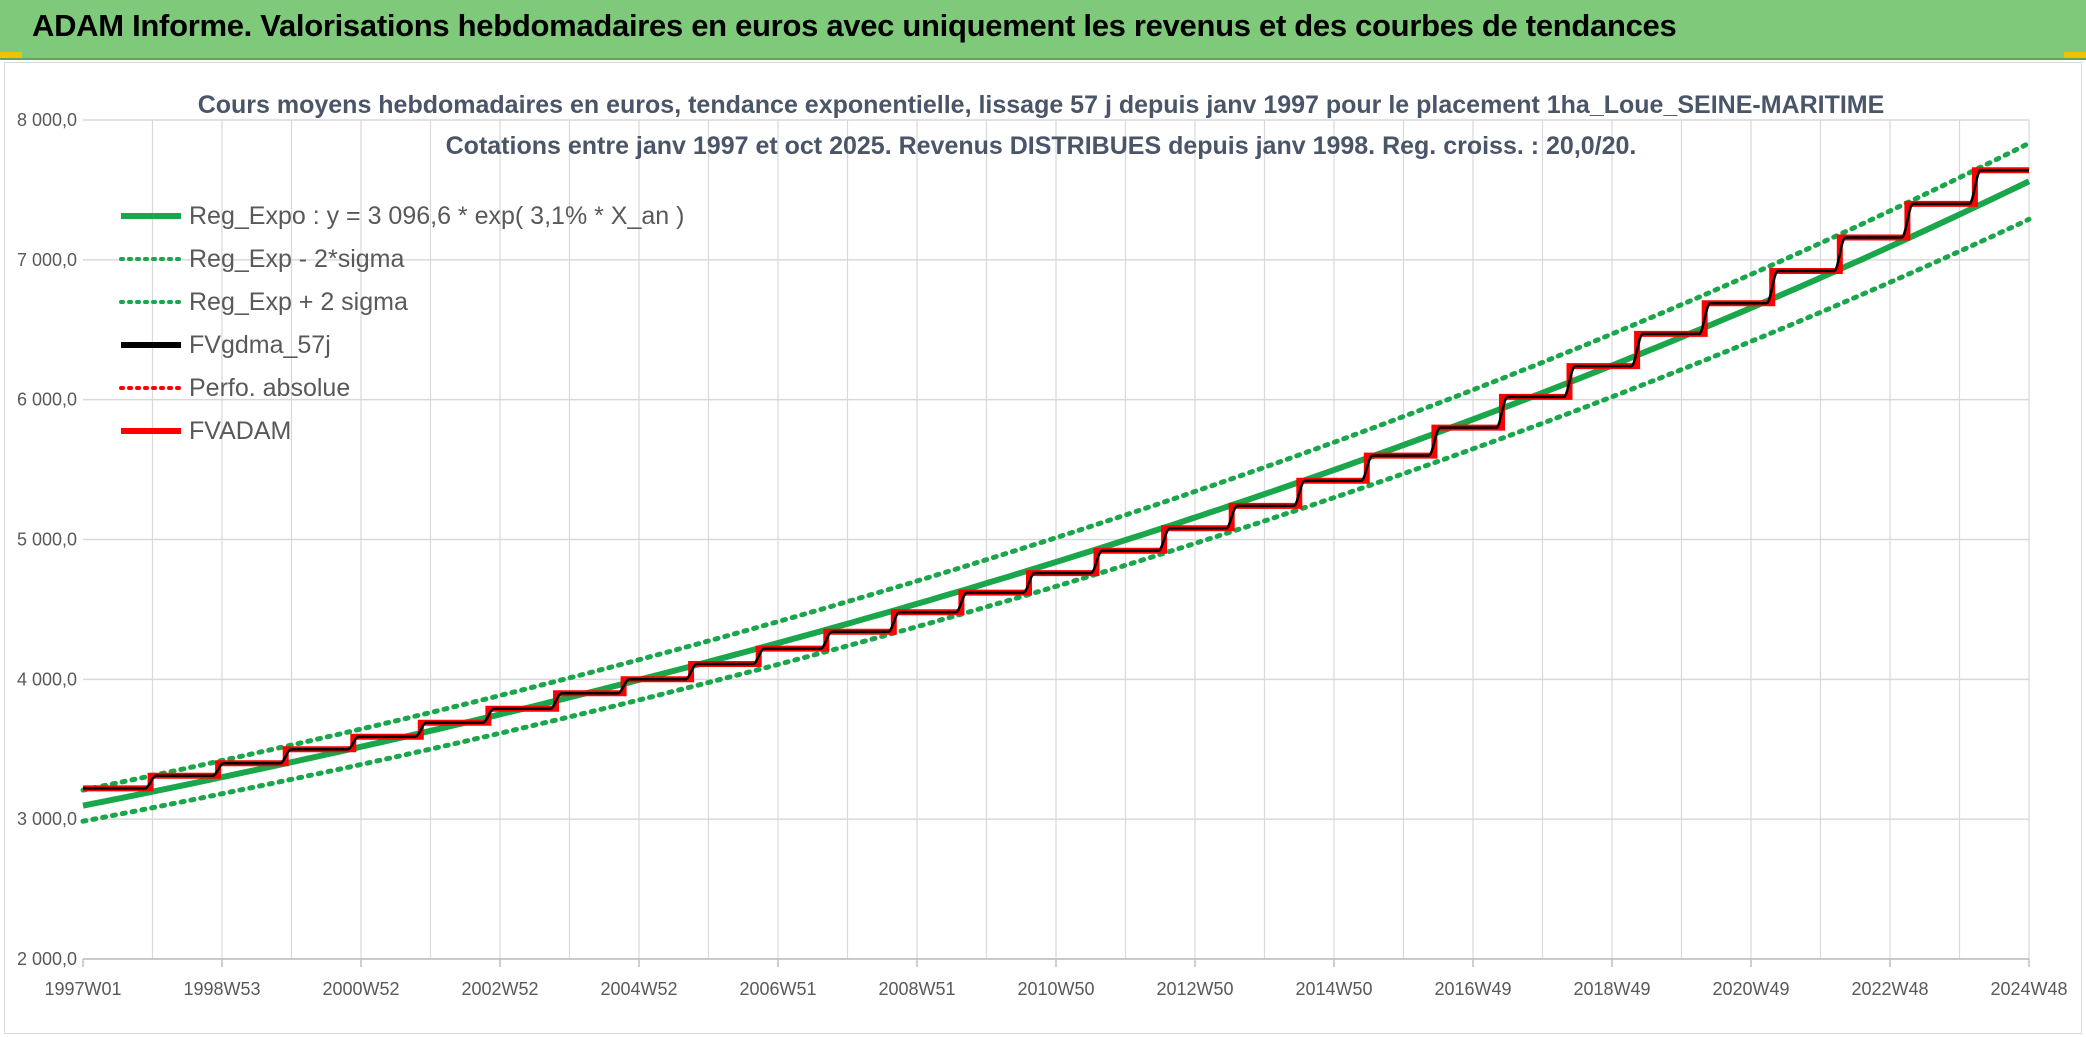  Describe the element at coordinates (1194, 989) in the screenshot. I see `x-tick-label: 2012W50` at that location.